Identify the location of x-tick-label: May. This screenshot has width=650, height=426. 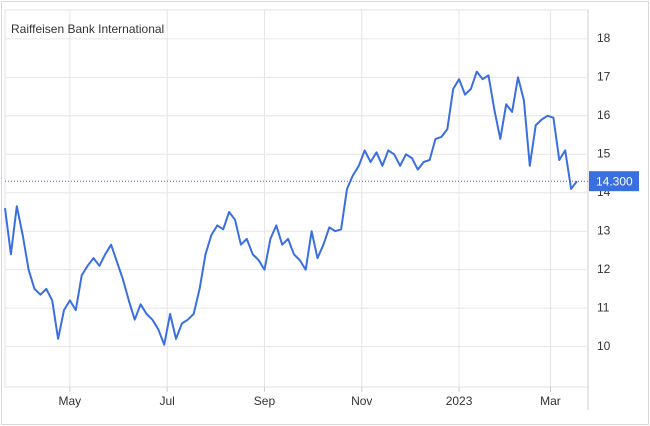
(70, 401).